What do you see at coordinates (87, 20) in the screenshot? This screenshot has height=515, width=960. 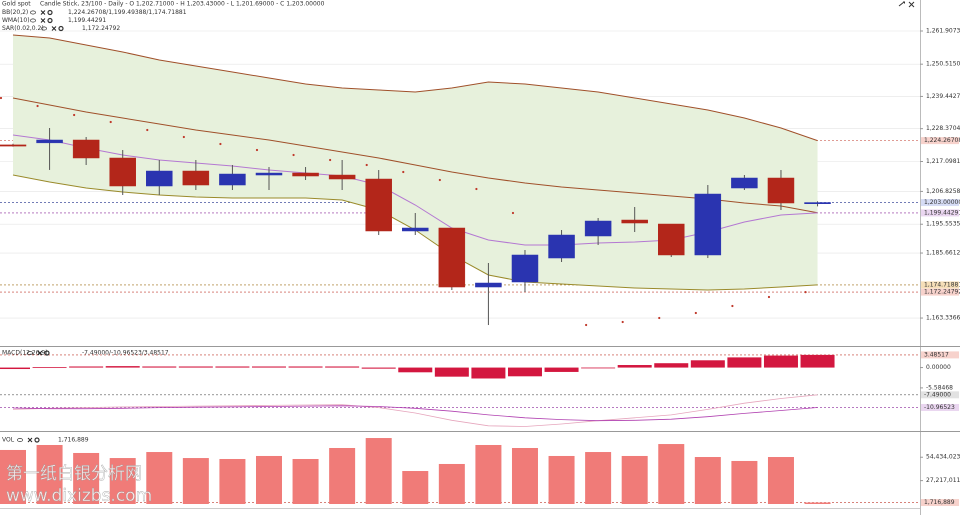 I see `legend-value: 1,199.44291` at bounding box center [87, 20].